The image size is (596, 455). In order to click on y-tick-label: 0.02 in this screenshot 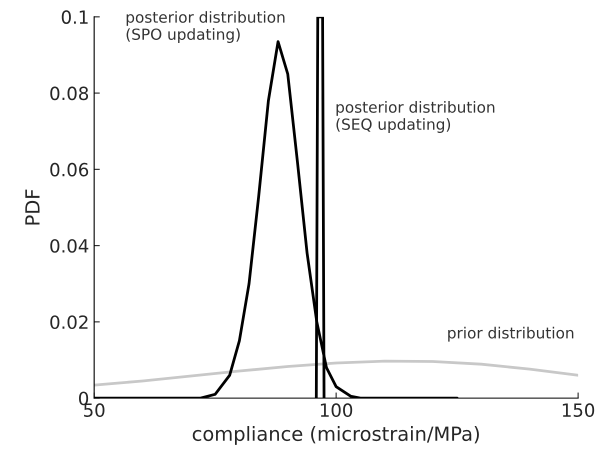, I will do `click(69, 322)`.